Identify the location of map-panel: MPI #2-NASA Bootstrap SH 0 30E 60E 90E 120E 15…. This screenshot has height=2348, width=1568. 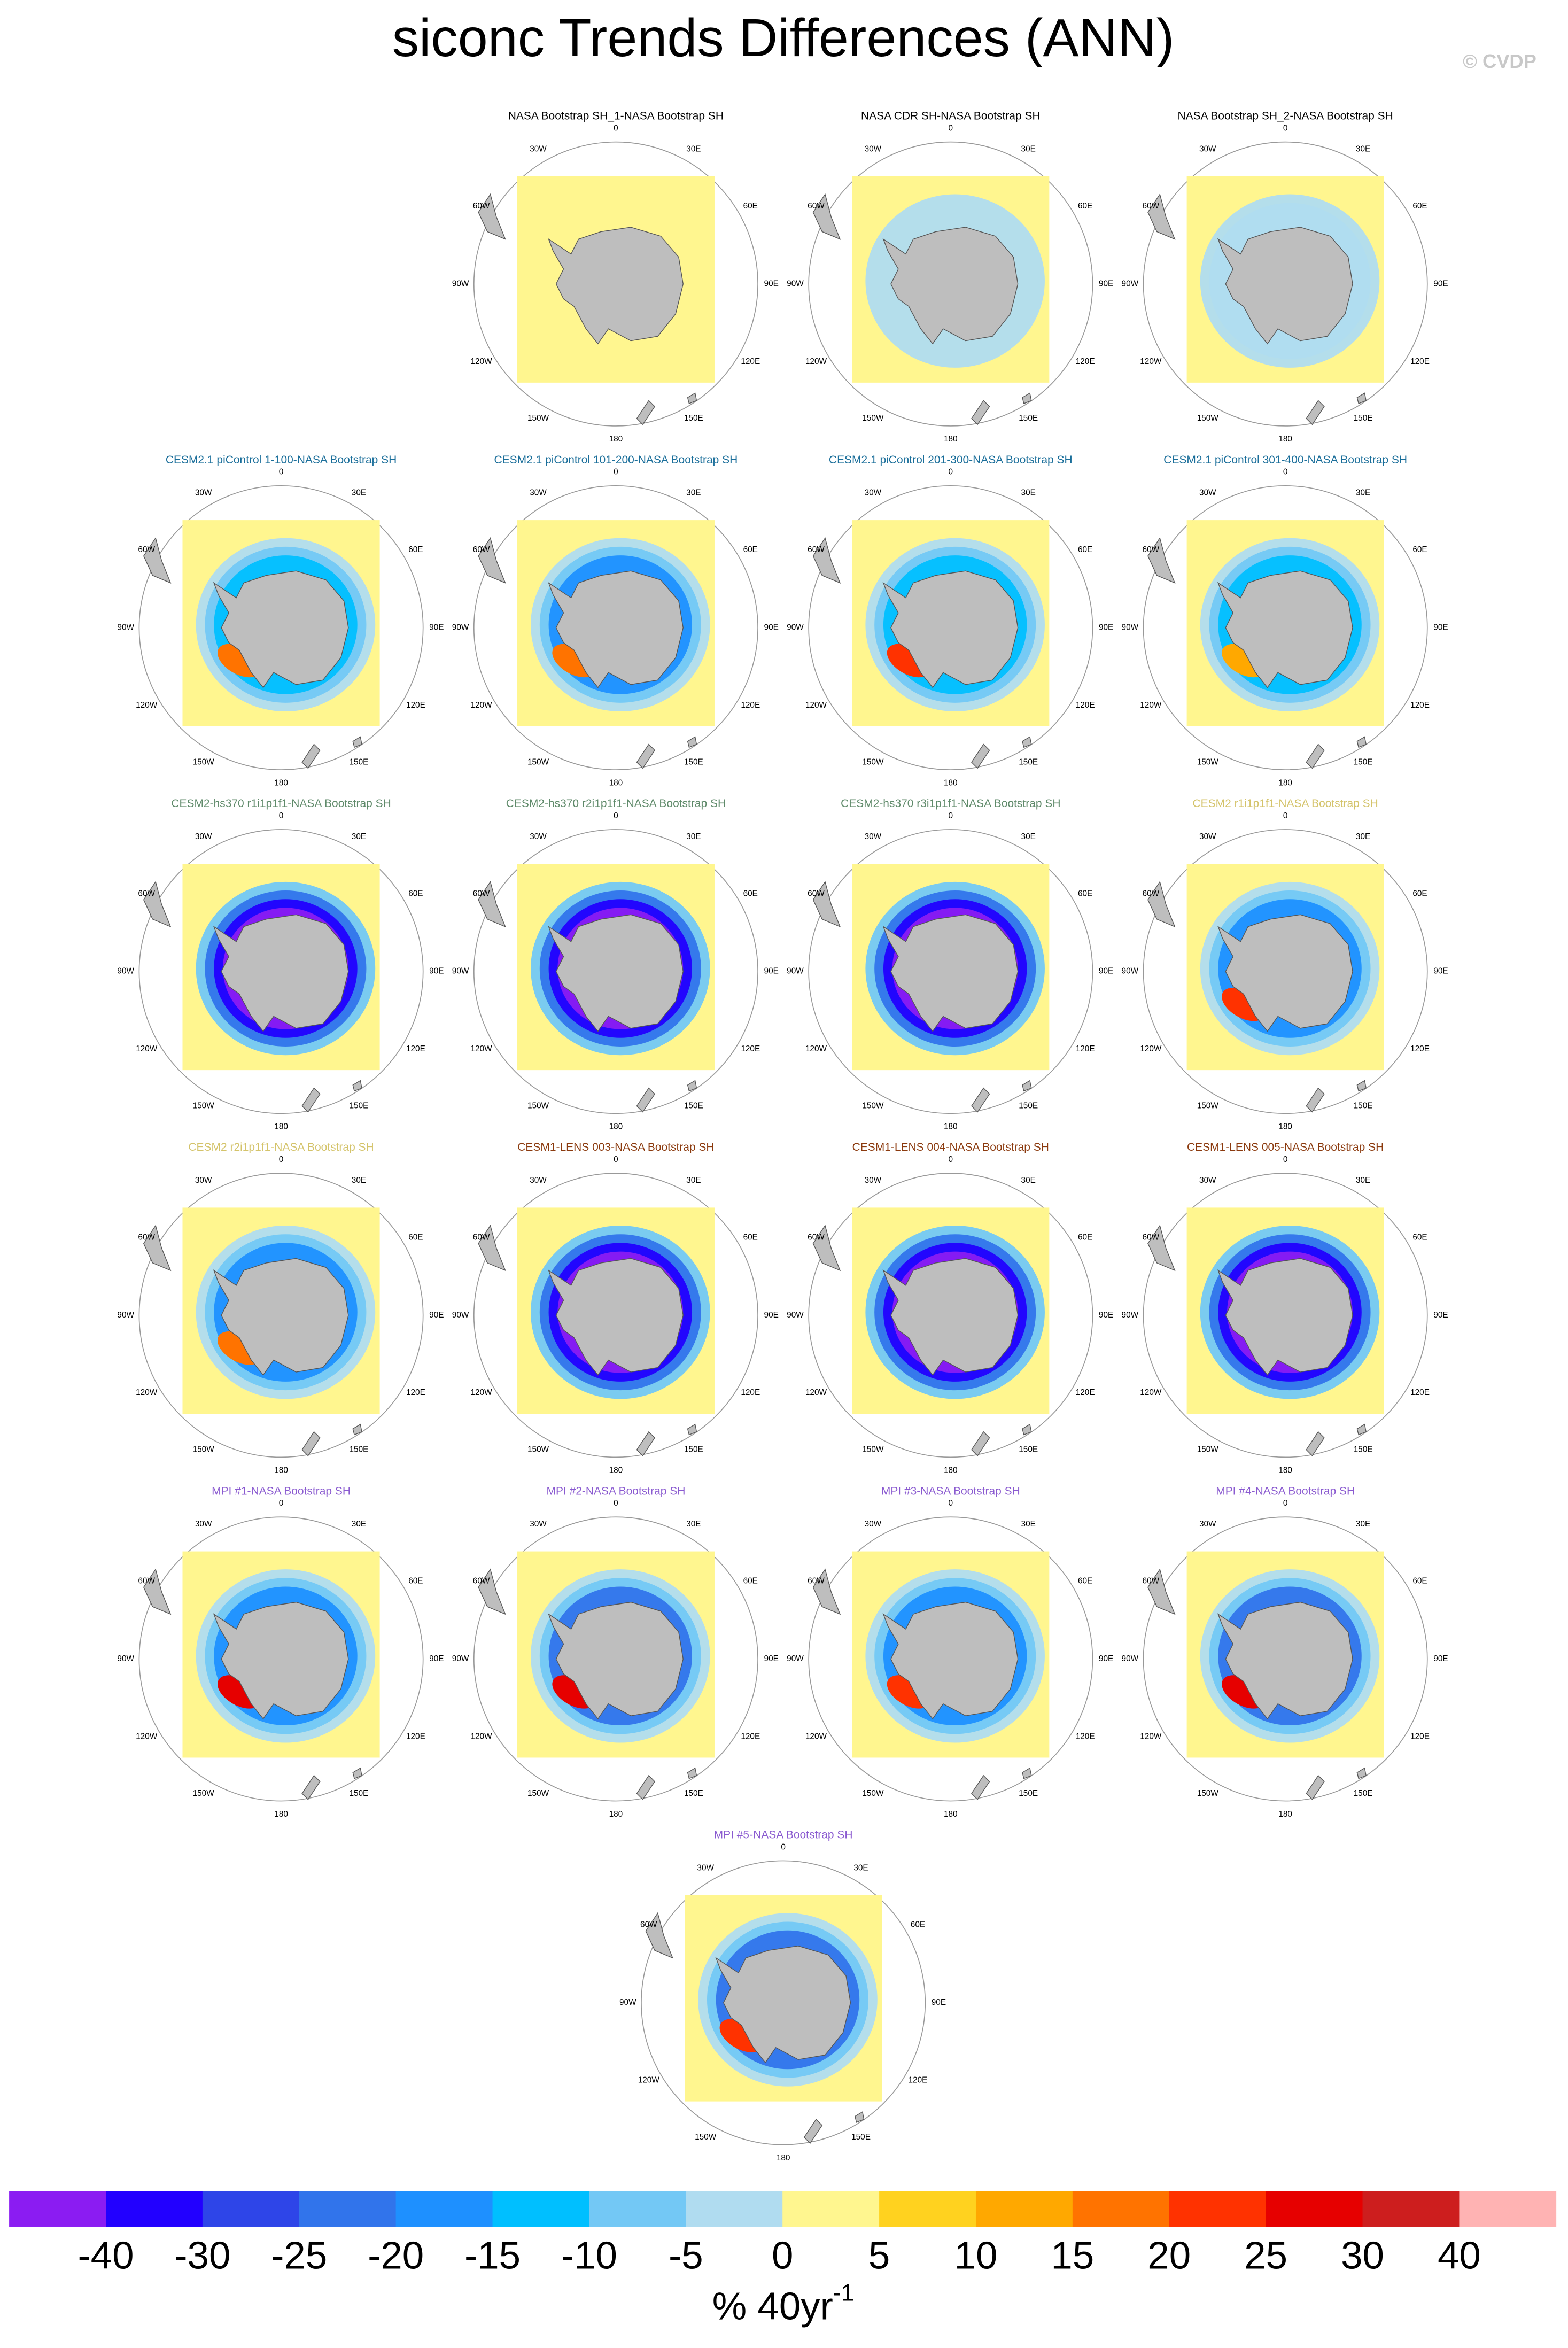
(616, 1652).